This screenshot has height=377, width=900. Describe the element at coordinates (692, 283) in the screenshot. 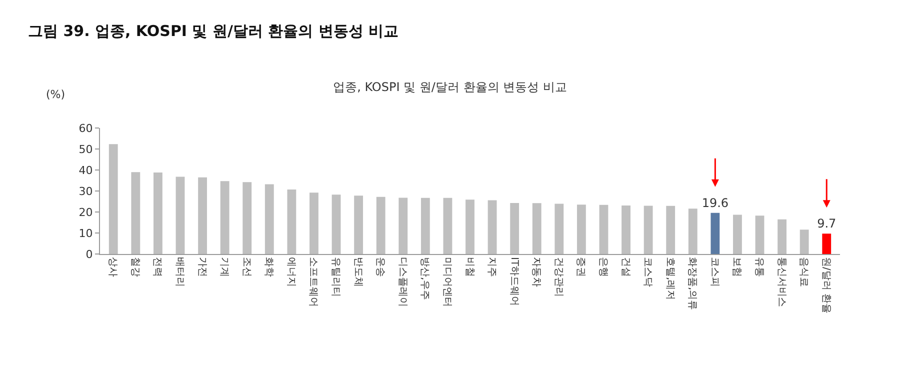

I see `x-tick-label: 화장품,의류` at that location.